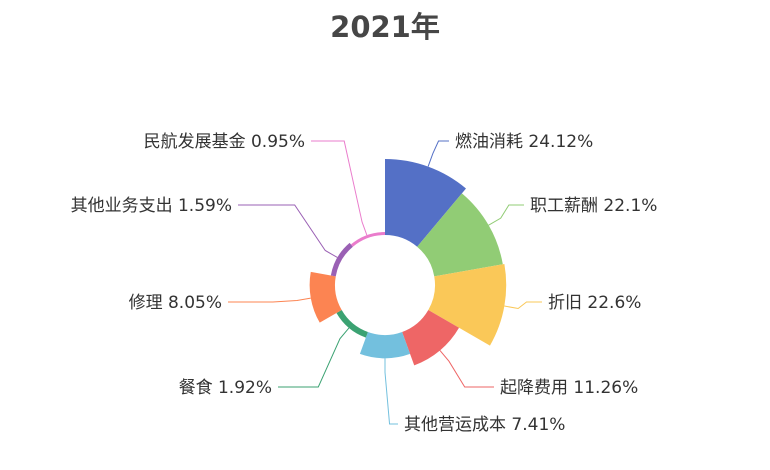 The image size is (770, 470). Describe the element at coordinates (225, 388) in the screenshot. I see `slice-label-6: 餐食 1.92%` at that location.